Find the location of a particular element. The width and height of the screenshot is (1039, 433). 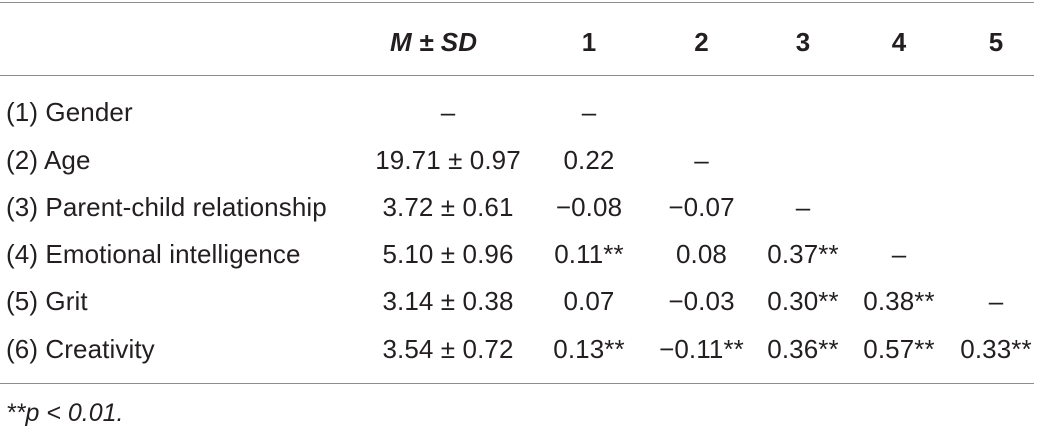

table-cell: 0.57** is located at coordinates (899, 349).